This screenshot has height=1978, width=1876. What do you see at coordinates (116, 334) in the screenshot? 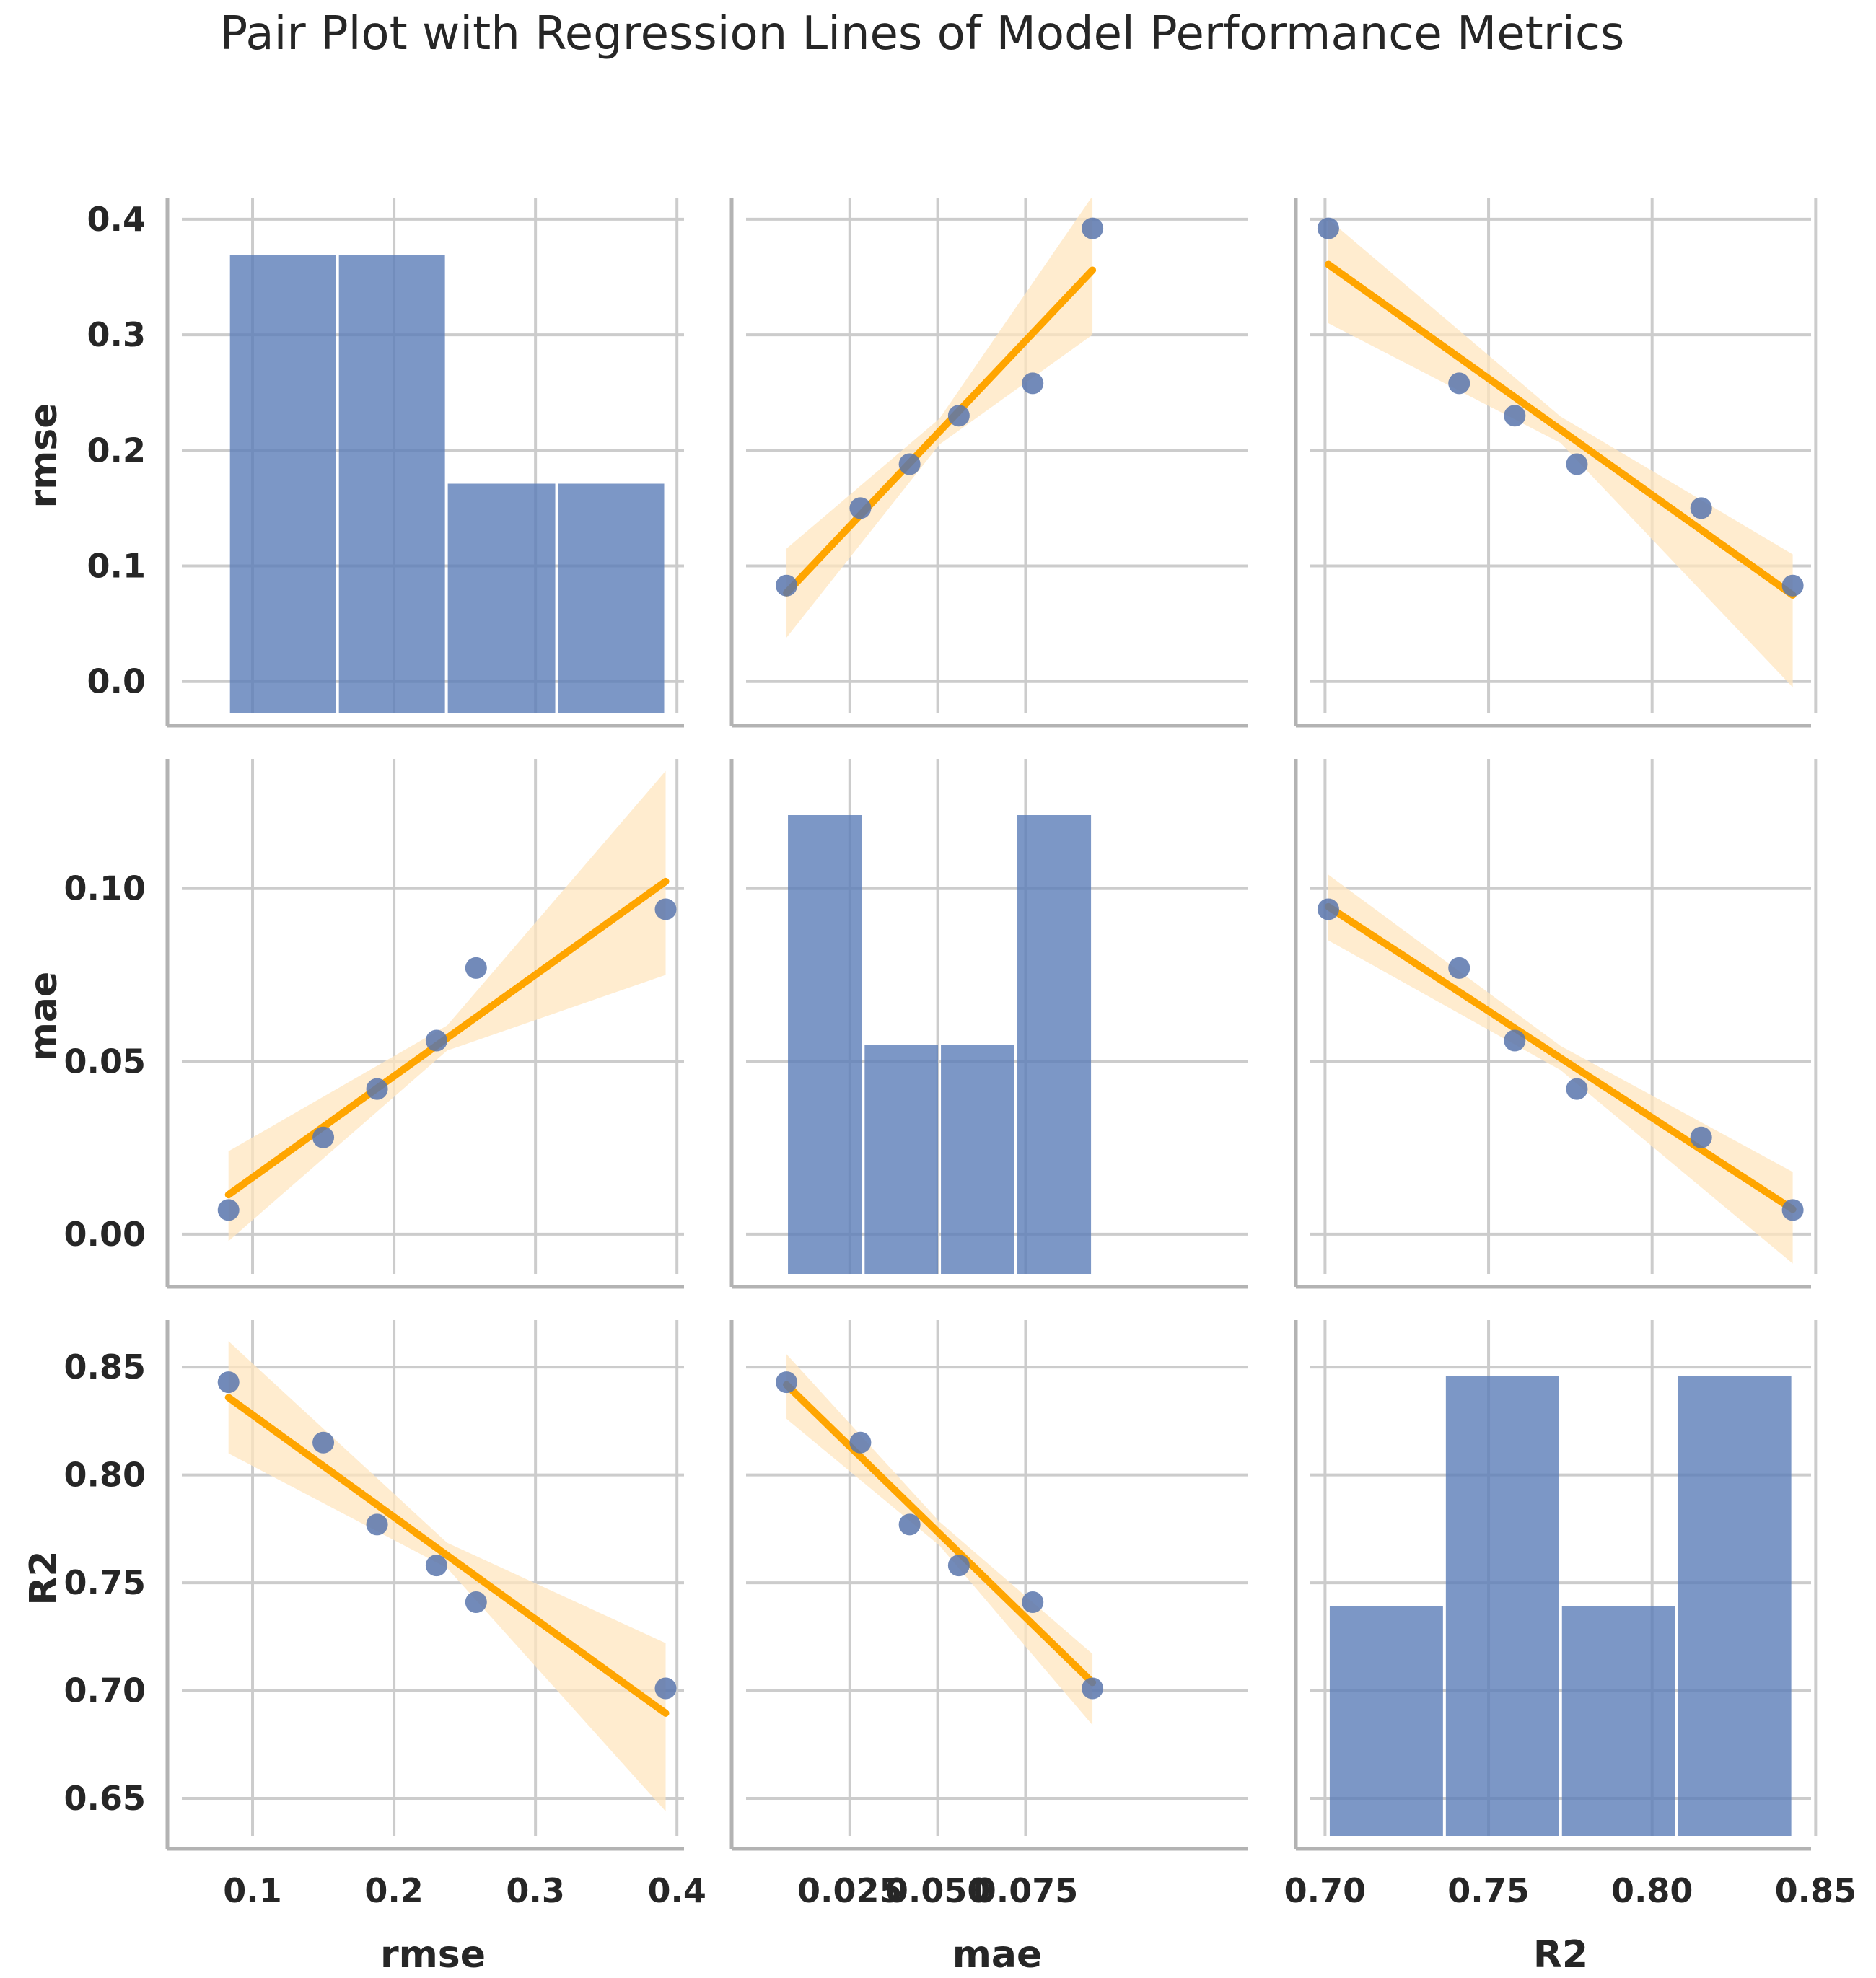
I see `y-tick-label-rmse-3: 0.3` at bounding box center [116, 334].